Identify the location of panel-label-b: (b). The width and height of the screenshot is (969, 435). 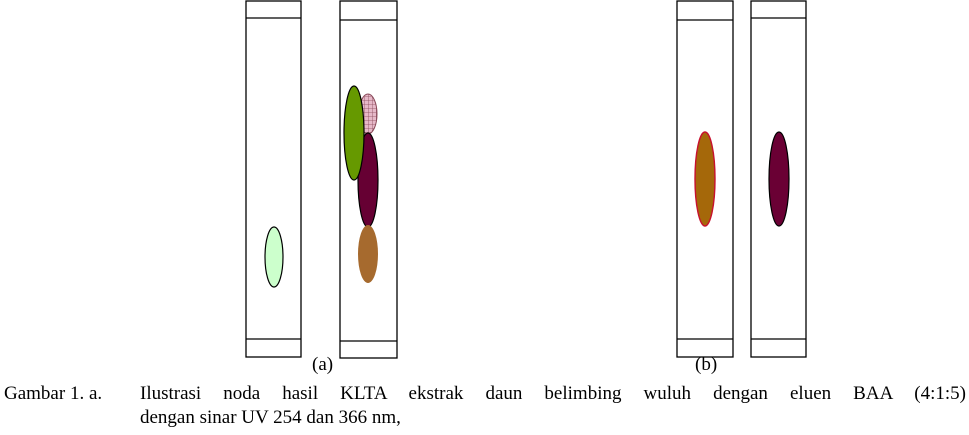
(706, 364).